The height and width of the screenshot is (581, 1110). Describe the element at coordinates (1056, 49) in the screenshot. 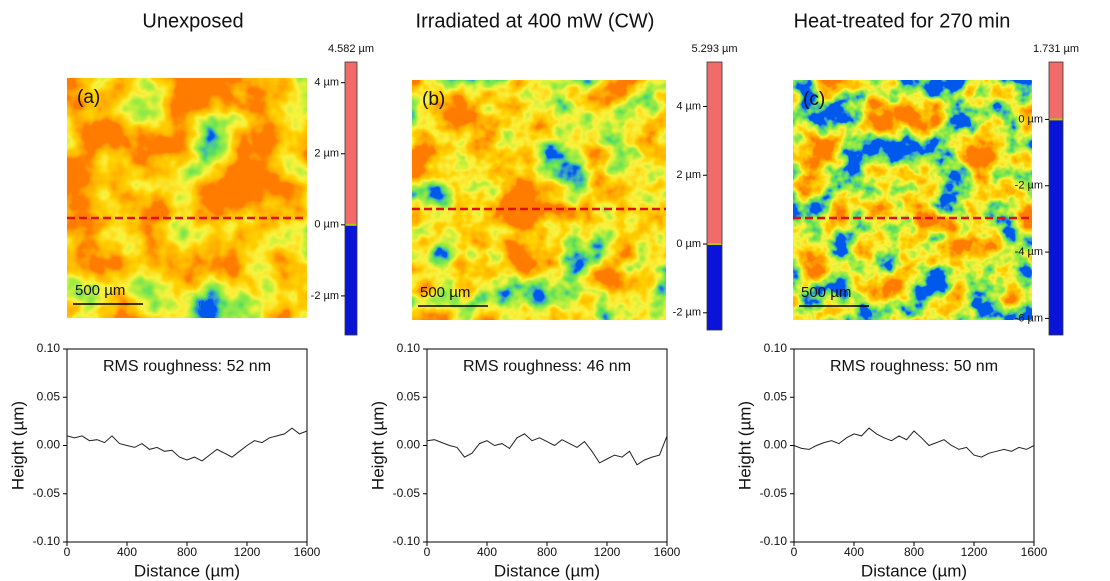

I see `colorbar-max-label: 1.731 µm` at that location.